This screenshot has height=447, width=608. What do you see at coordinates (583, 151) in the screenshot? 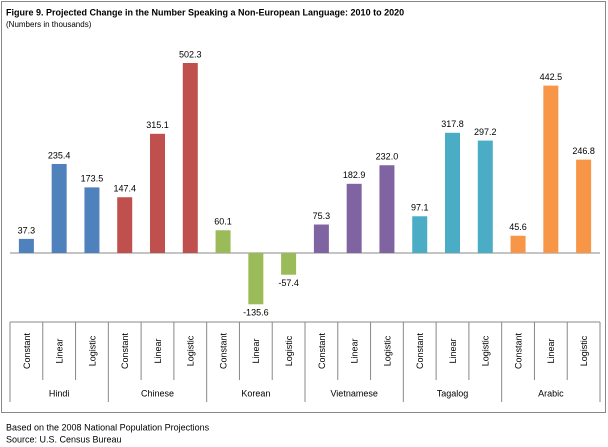
I see `value-label: 246.8` at bounding box center [583, 151].